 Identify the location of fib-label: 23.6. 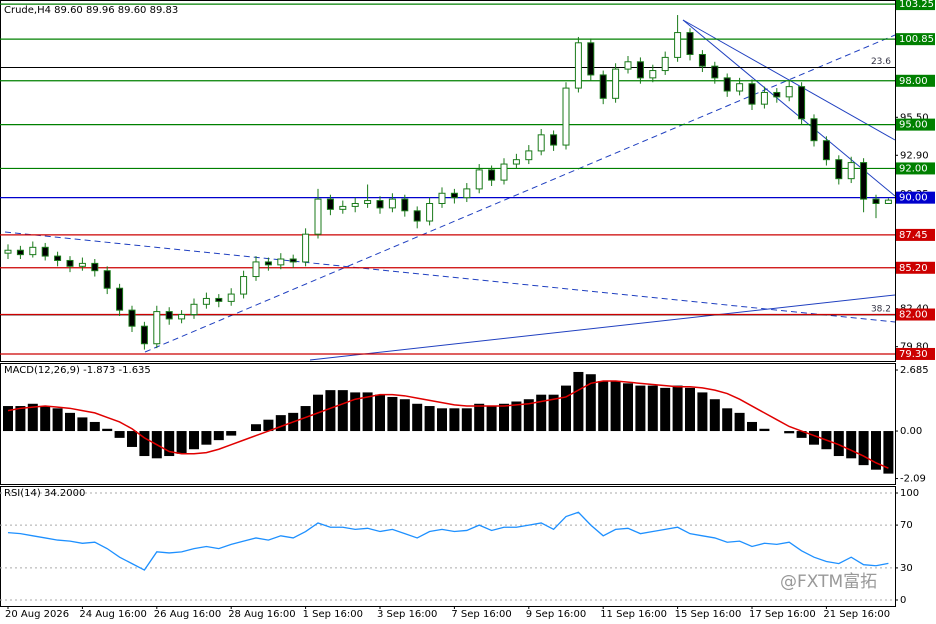
(881, 62).